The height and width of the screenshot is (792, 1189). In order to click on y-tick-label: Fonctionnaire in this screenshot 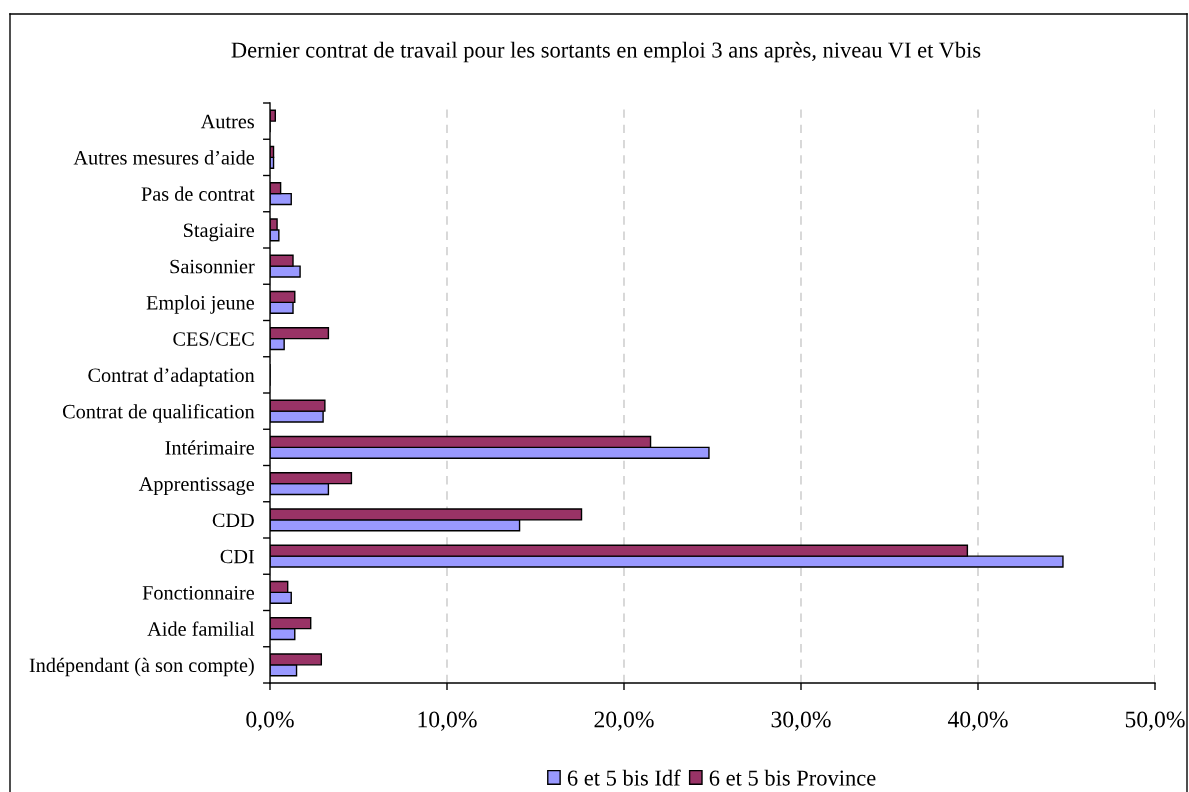, I will do `click(198, 592)`.